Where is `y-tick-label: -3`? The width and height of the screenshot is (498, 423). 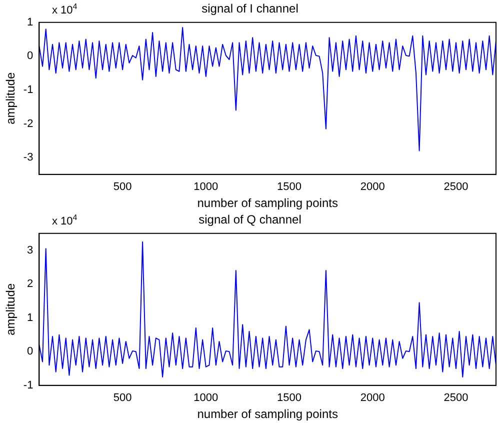 y-tick-label: -3 is located at coordinates (28, 158).